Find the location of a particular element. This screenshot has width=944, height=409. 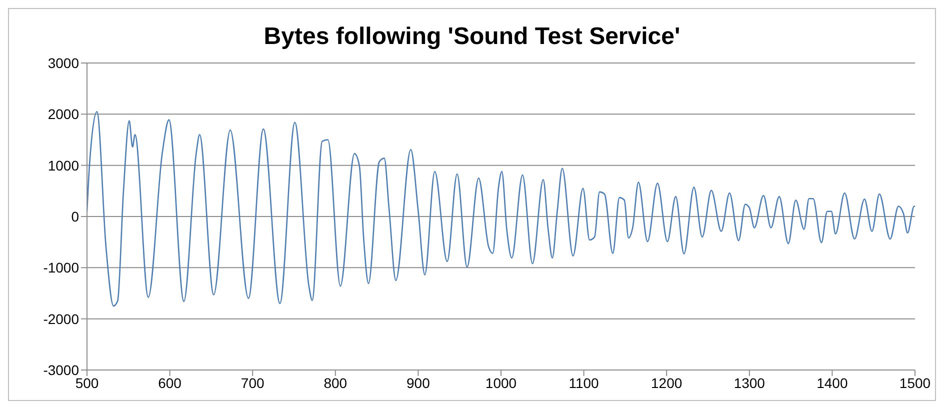

chart-title: Bytes following 'Sound Test Service' is located at coordinates (472, 36).